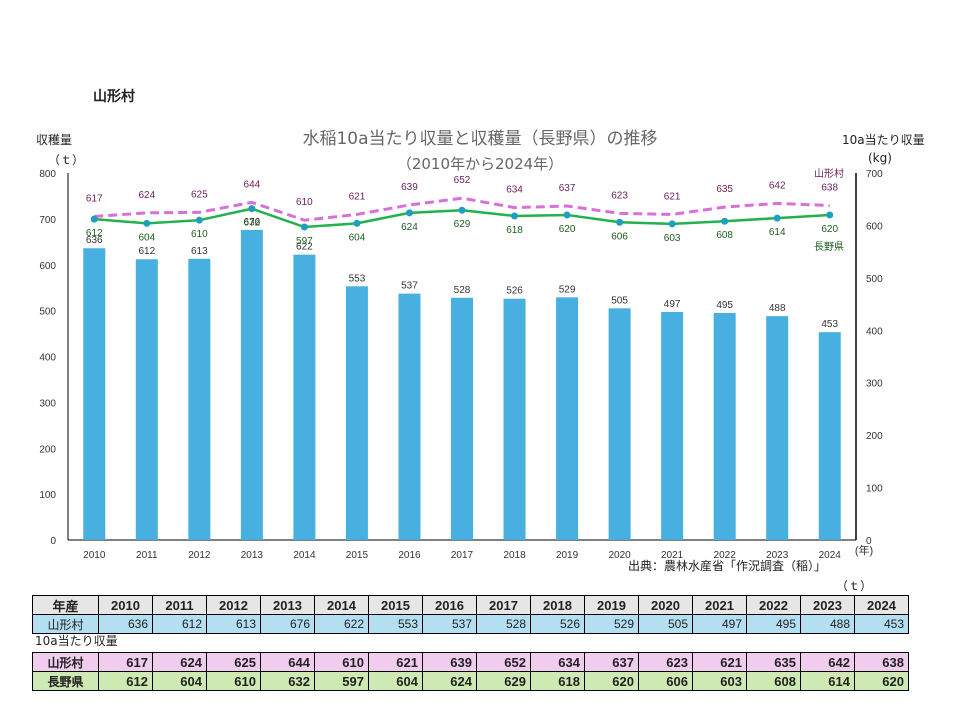 The height and width of the screenshot is (720, 960). Describe the element at coordinates (719, 624) in the screenshot. I see `harvest-cell: 497` at that location.